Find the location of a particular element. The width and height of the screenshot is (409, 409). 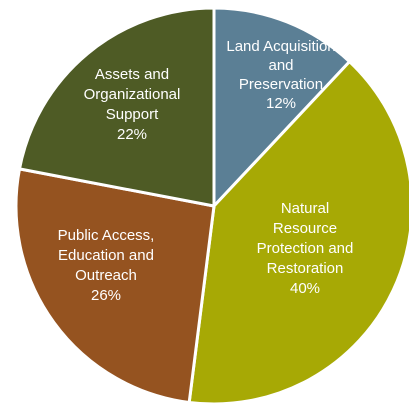

slice-value-label: 12% is located at coordinates (281, 103).